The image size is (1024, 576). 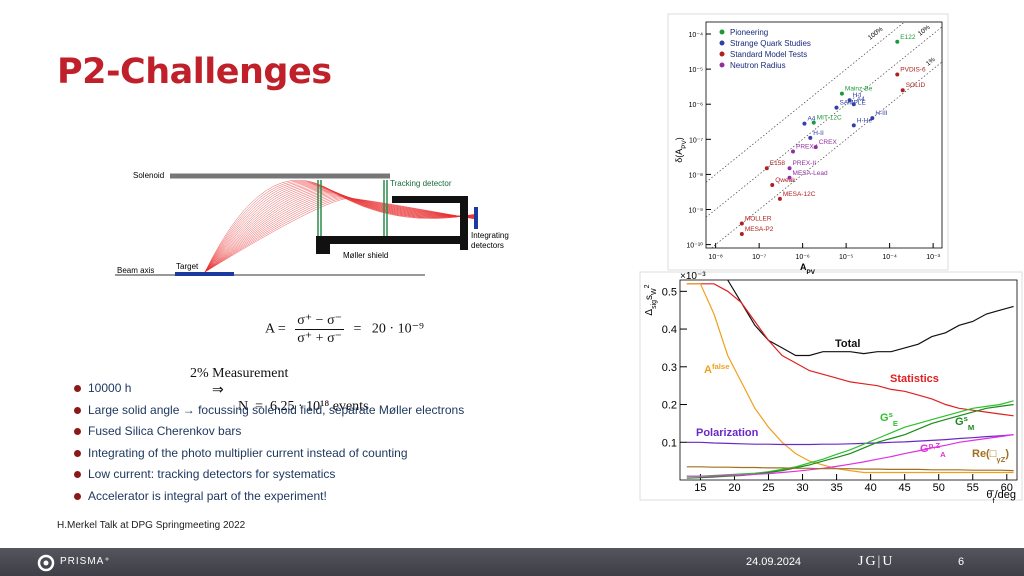 I want to click on series-label-part: γZ, so click(x=1000, y=459).